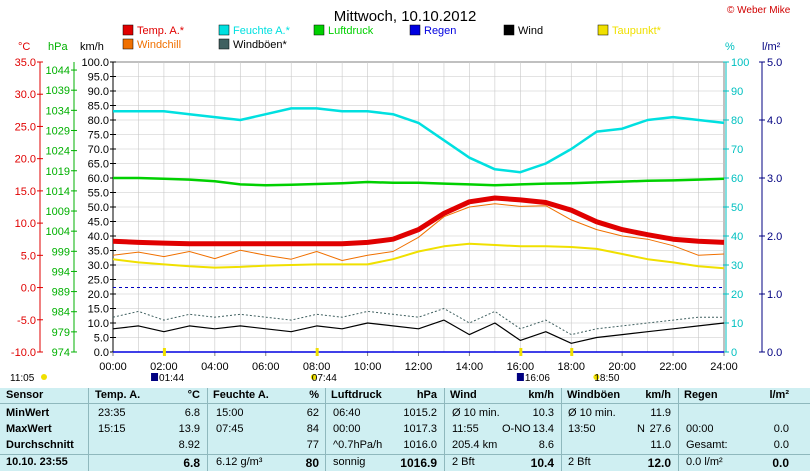 The height and width of the screenshot is (471, 810). Describe the element at coordinates (673, 367) in the screenshot. I see `x-tick-label: 22:00` at that location.